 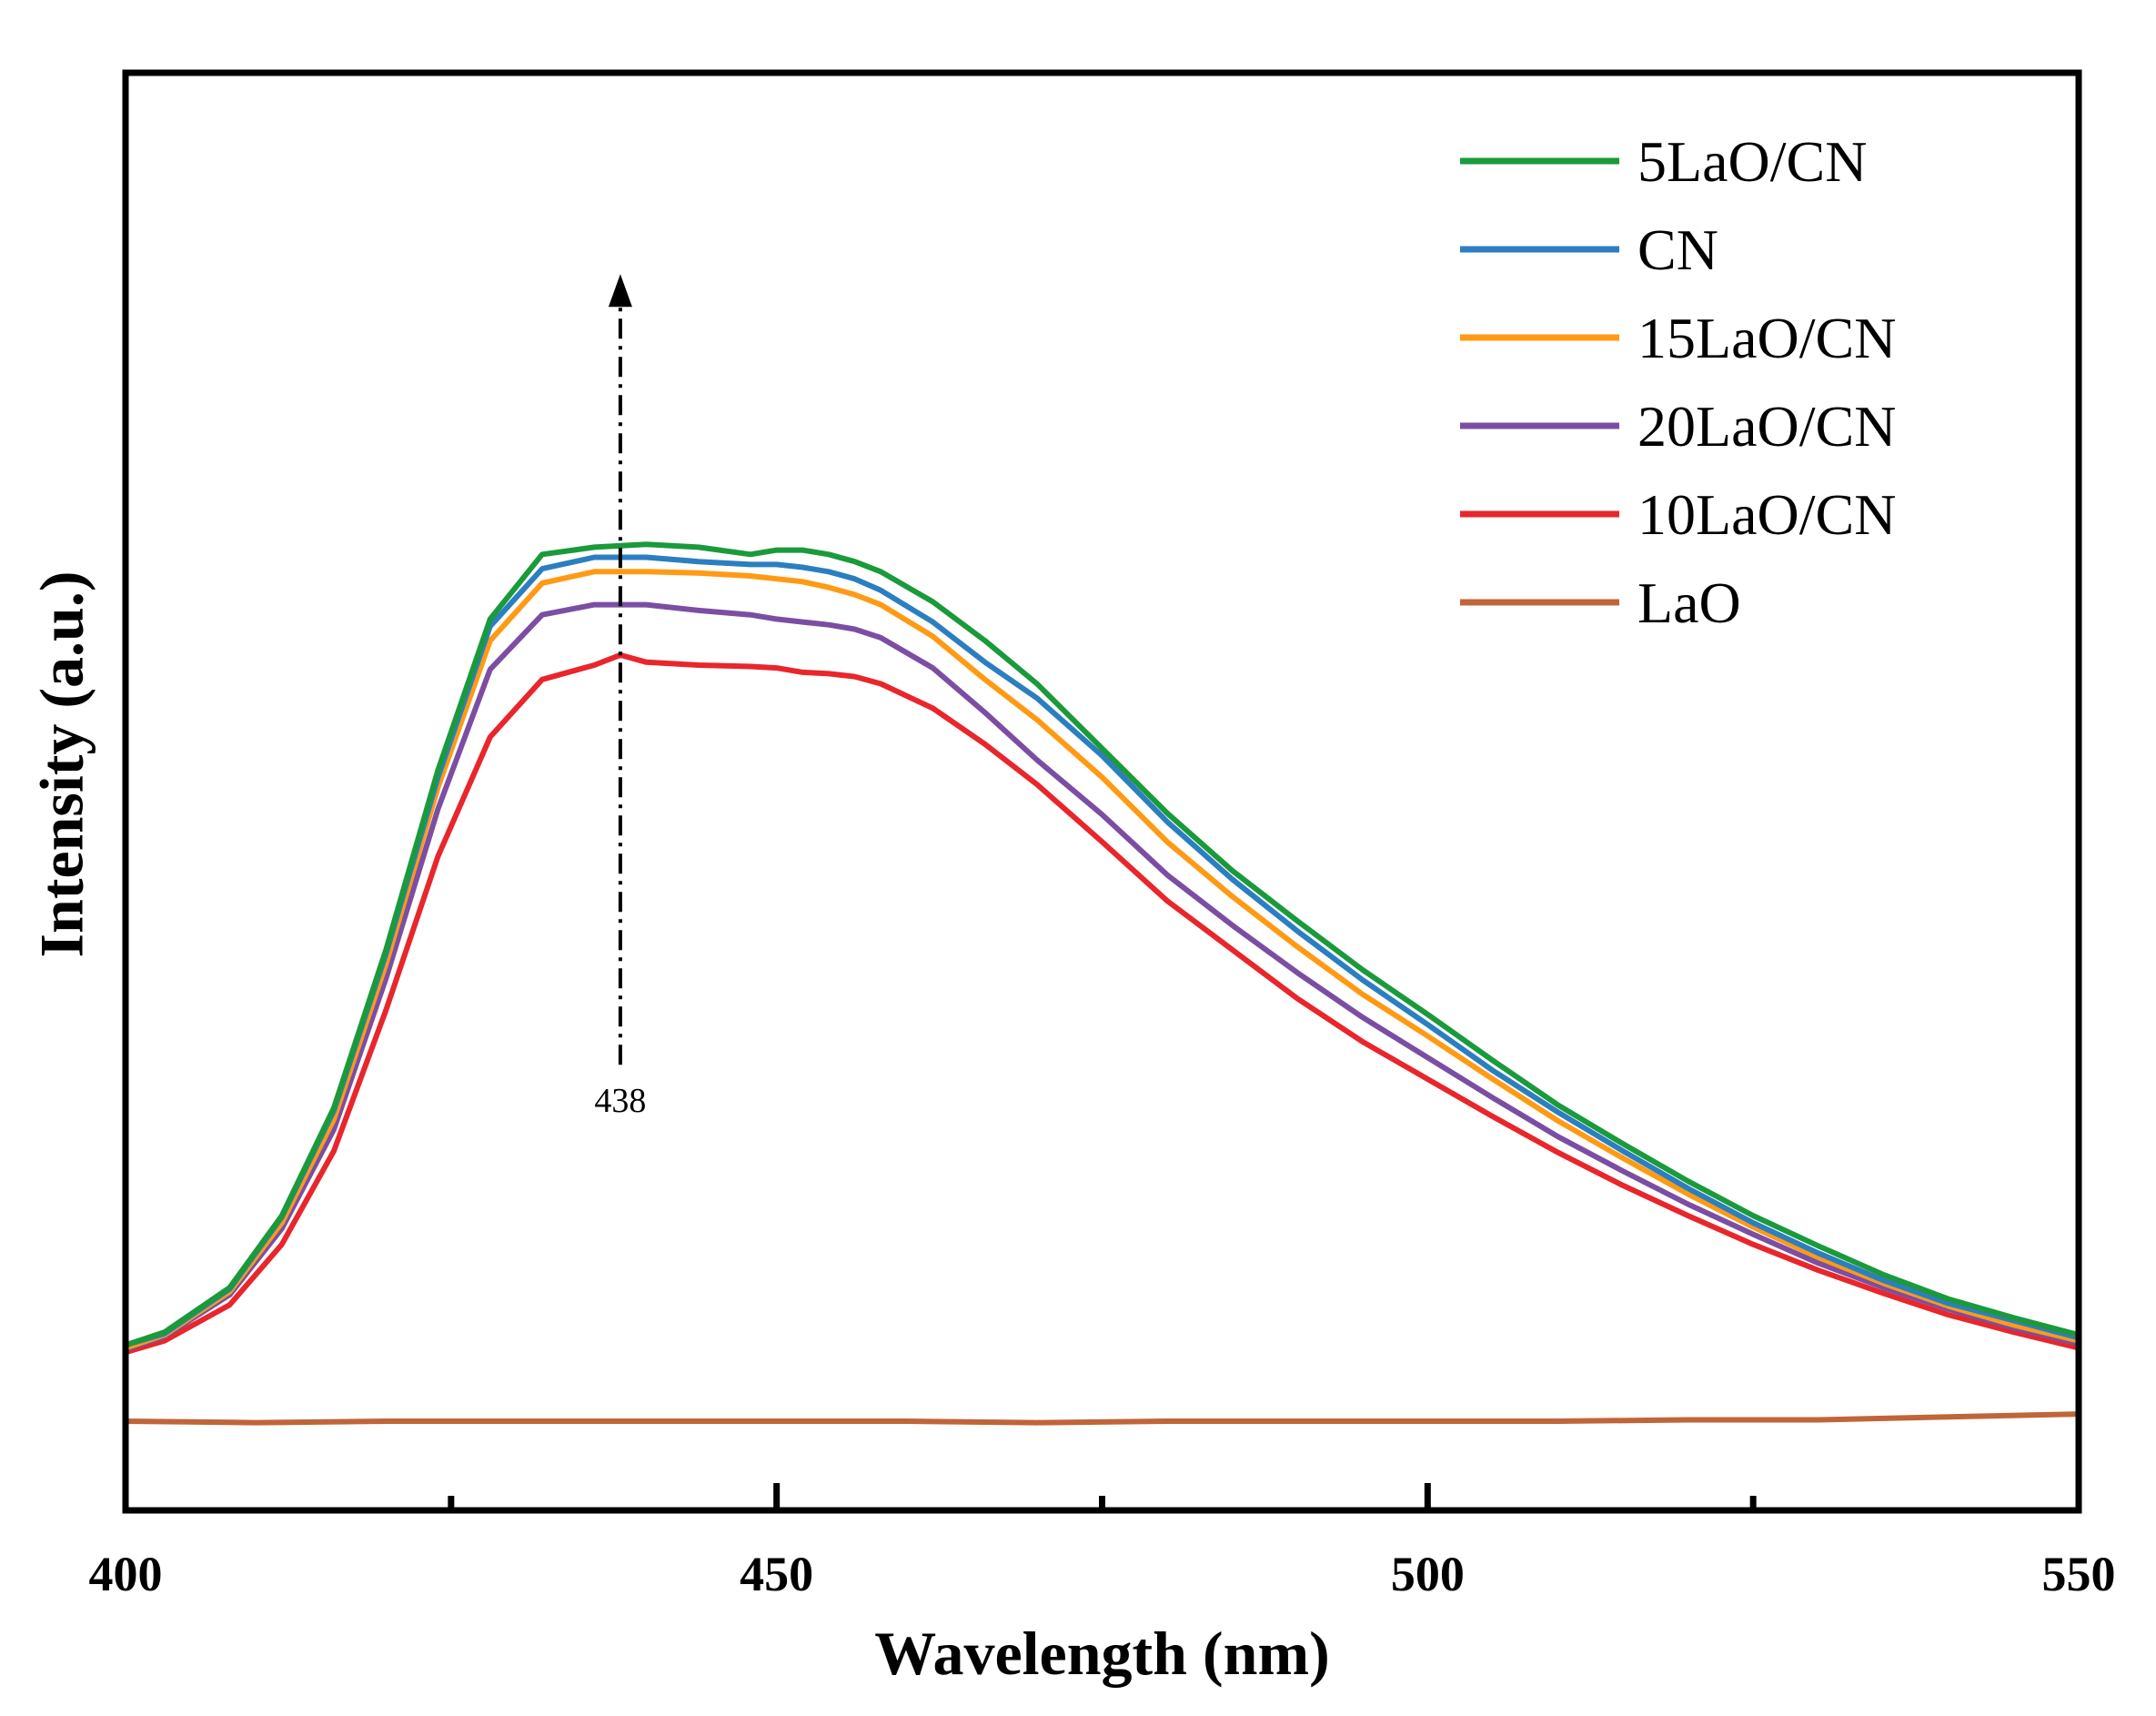 What do you see at coordinates (1102, 1418) in the screenshot?
I see `series-line-LaO` at bounding box center [1102, 1418].